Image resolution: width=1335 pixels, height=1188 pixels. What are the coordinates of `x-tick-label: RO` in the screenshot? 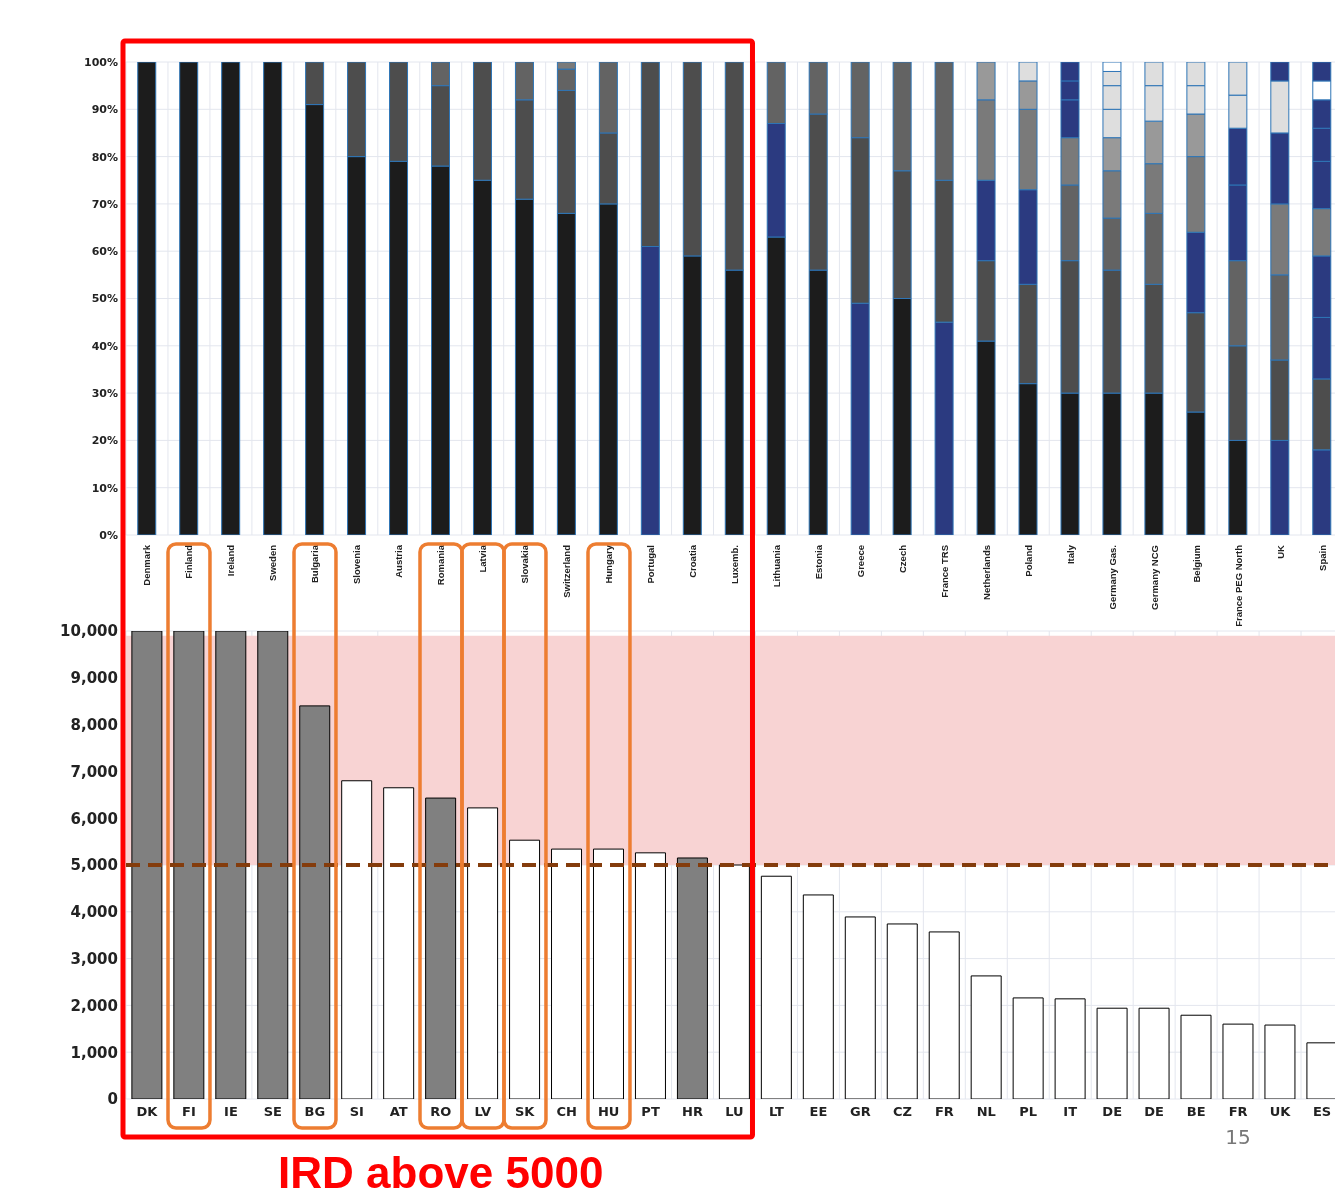 It's located at (441, 1112).